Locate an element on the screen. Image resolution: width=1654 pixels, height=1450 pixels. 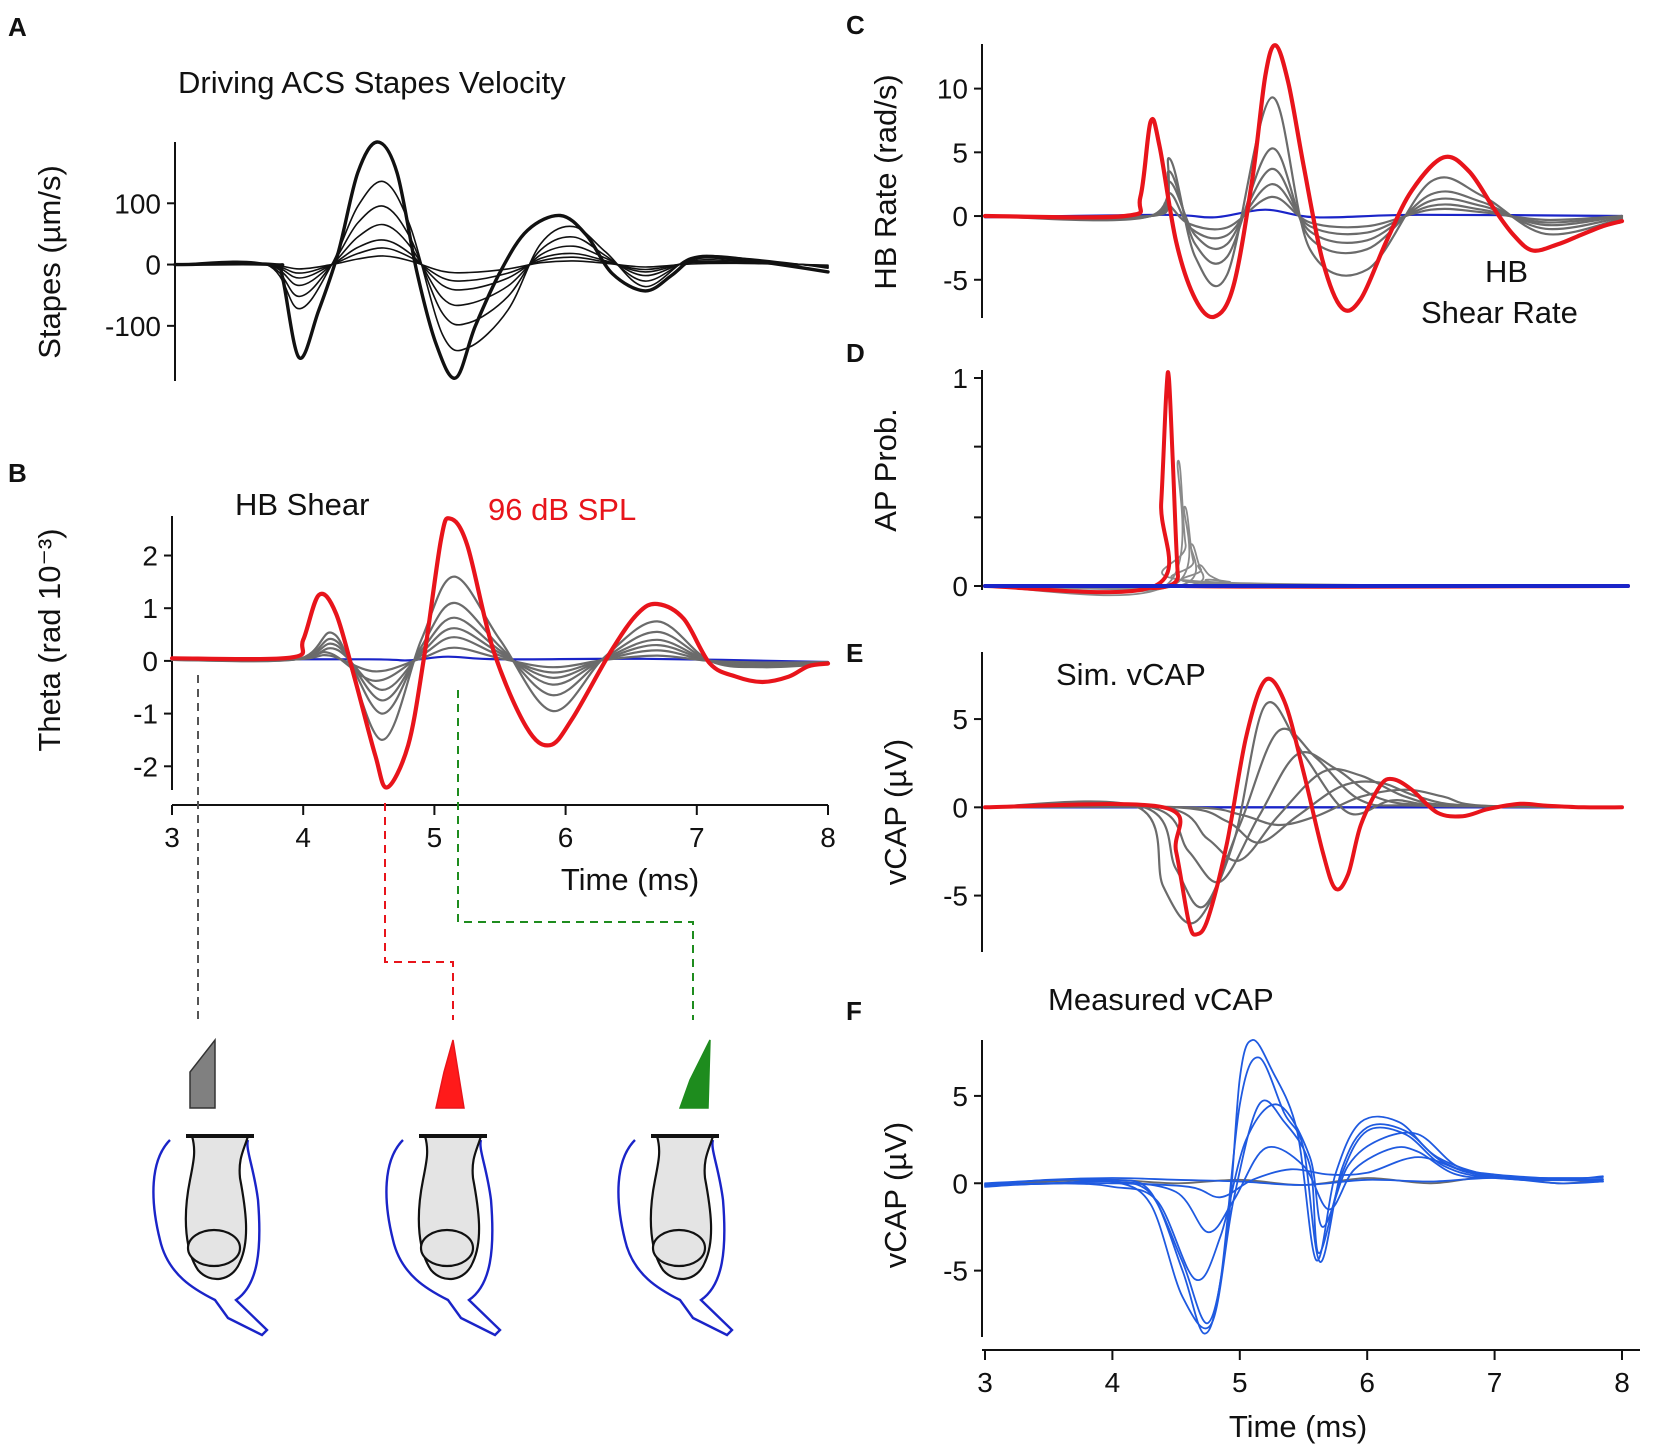
panel-d-ap-probability: 1 0 AP Prob. is located at coordinates (1249, 482).